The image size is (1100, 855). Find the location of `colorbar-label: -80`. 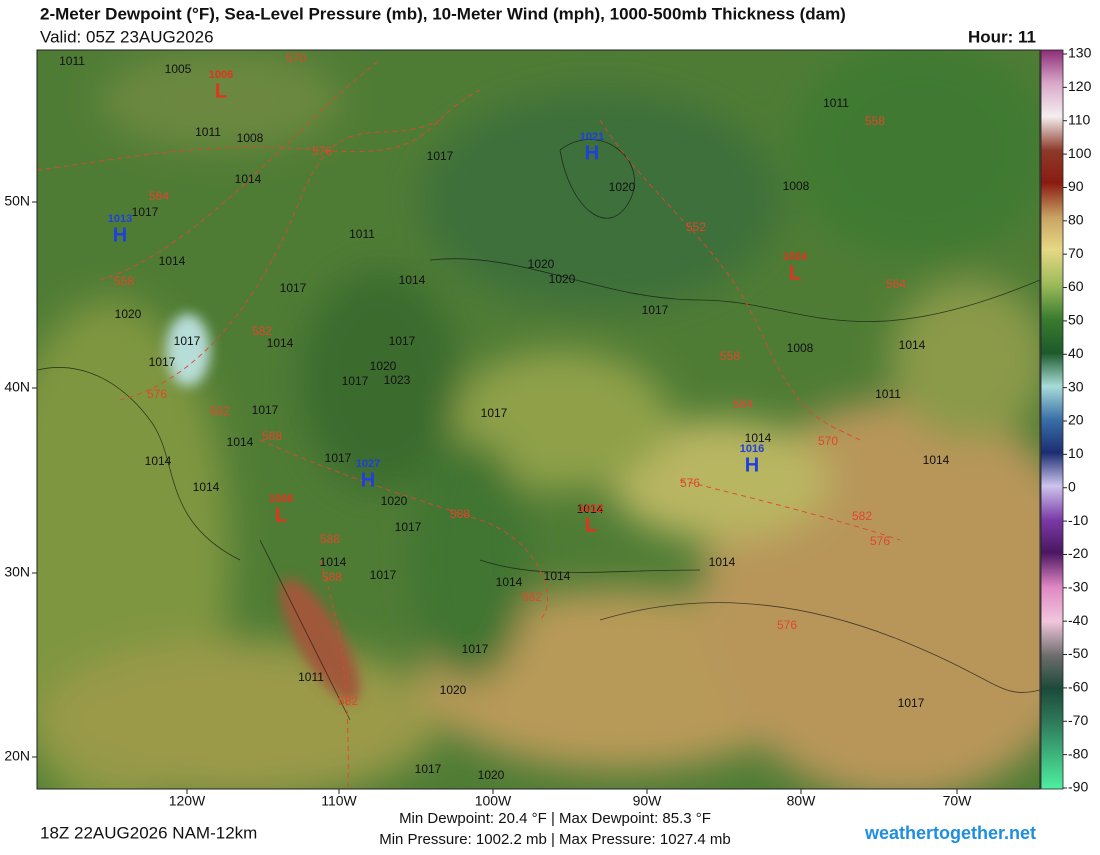

colorbar-label: -80 is located at coordinates (1078, 753).